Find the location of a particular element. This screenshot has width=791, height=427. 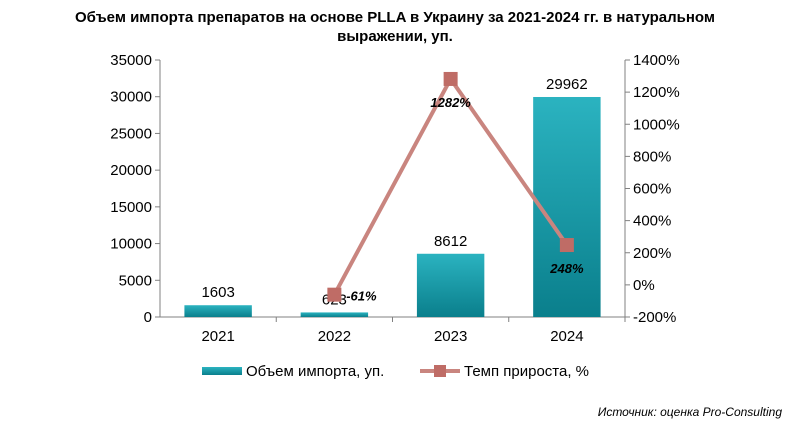

y-left-tick-label: 15000 is located at coordinates (131, 207).